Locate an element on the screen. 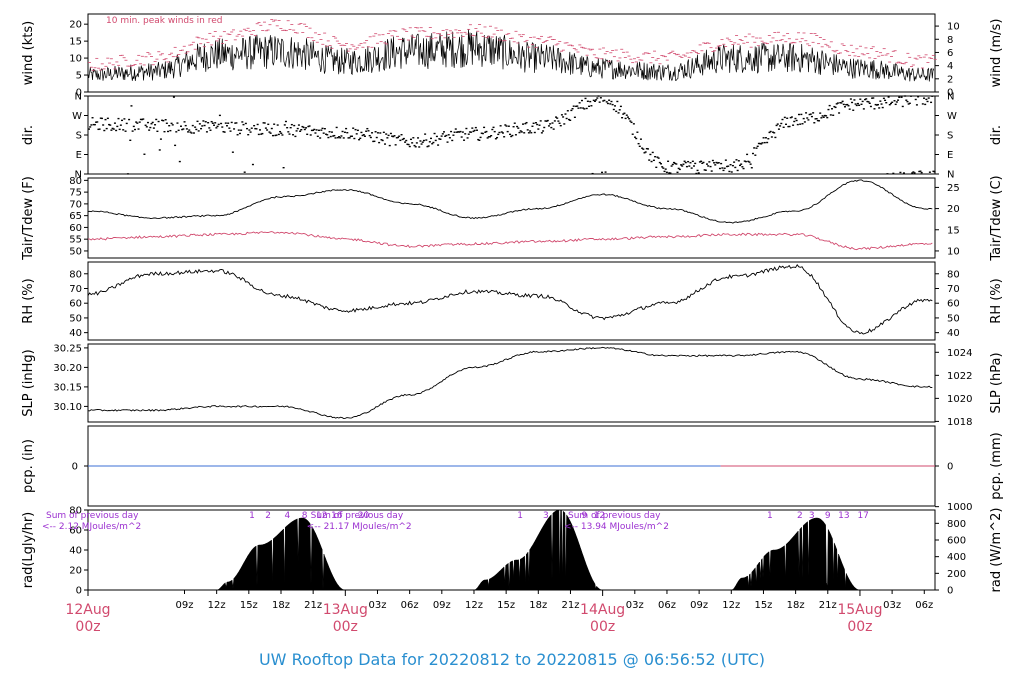 This screenshot has width=1024, height=700. ylabel-left: RH (%) is located at coordinates (28, 300).